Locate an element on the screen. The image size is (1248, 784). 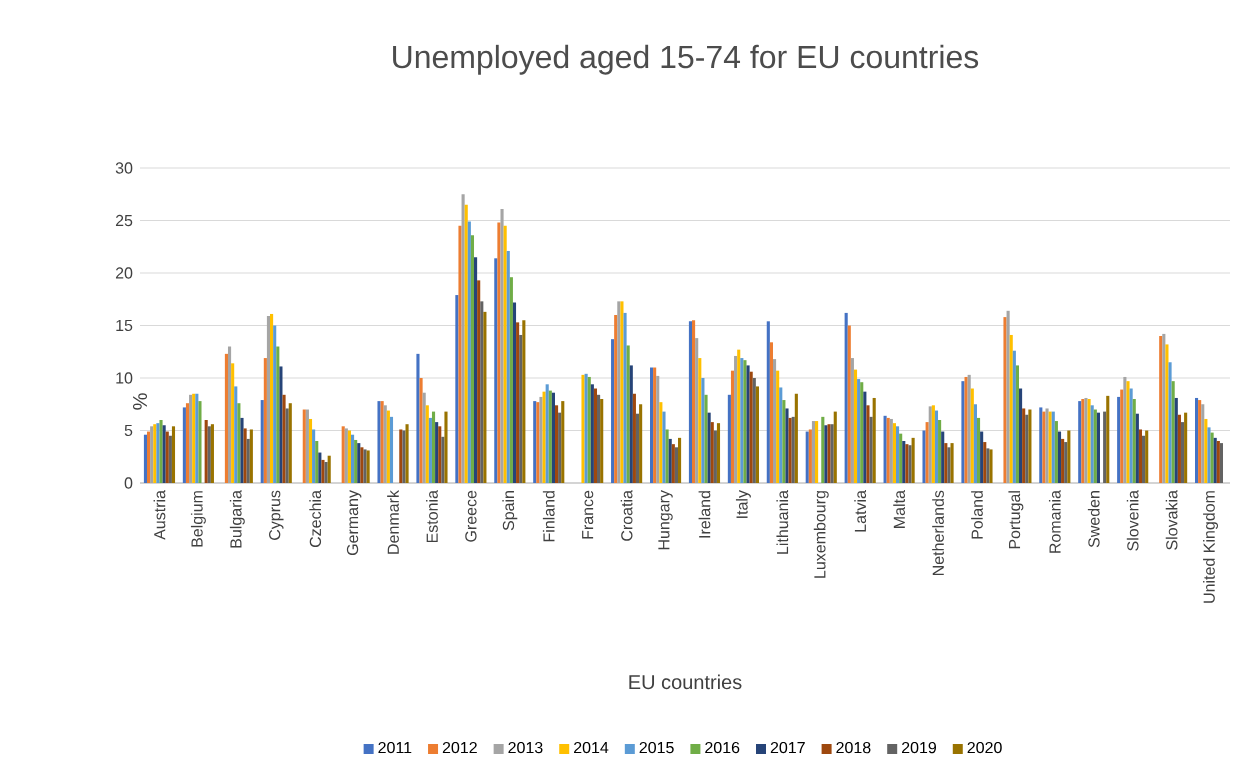
x-tick-label: Sweden is located at coordinates (1093, 519).